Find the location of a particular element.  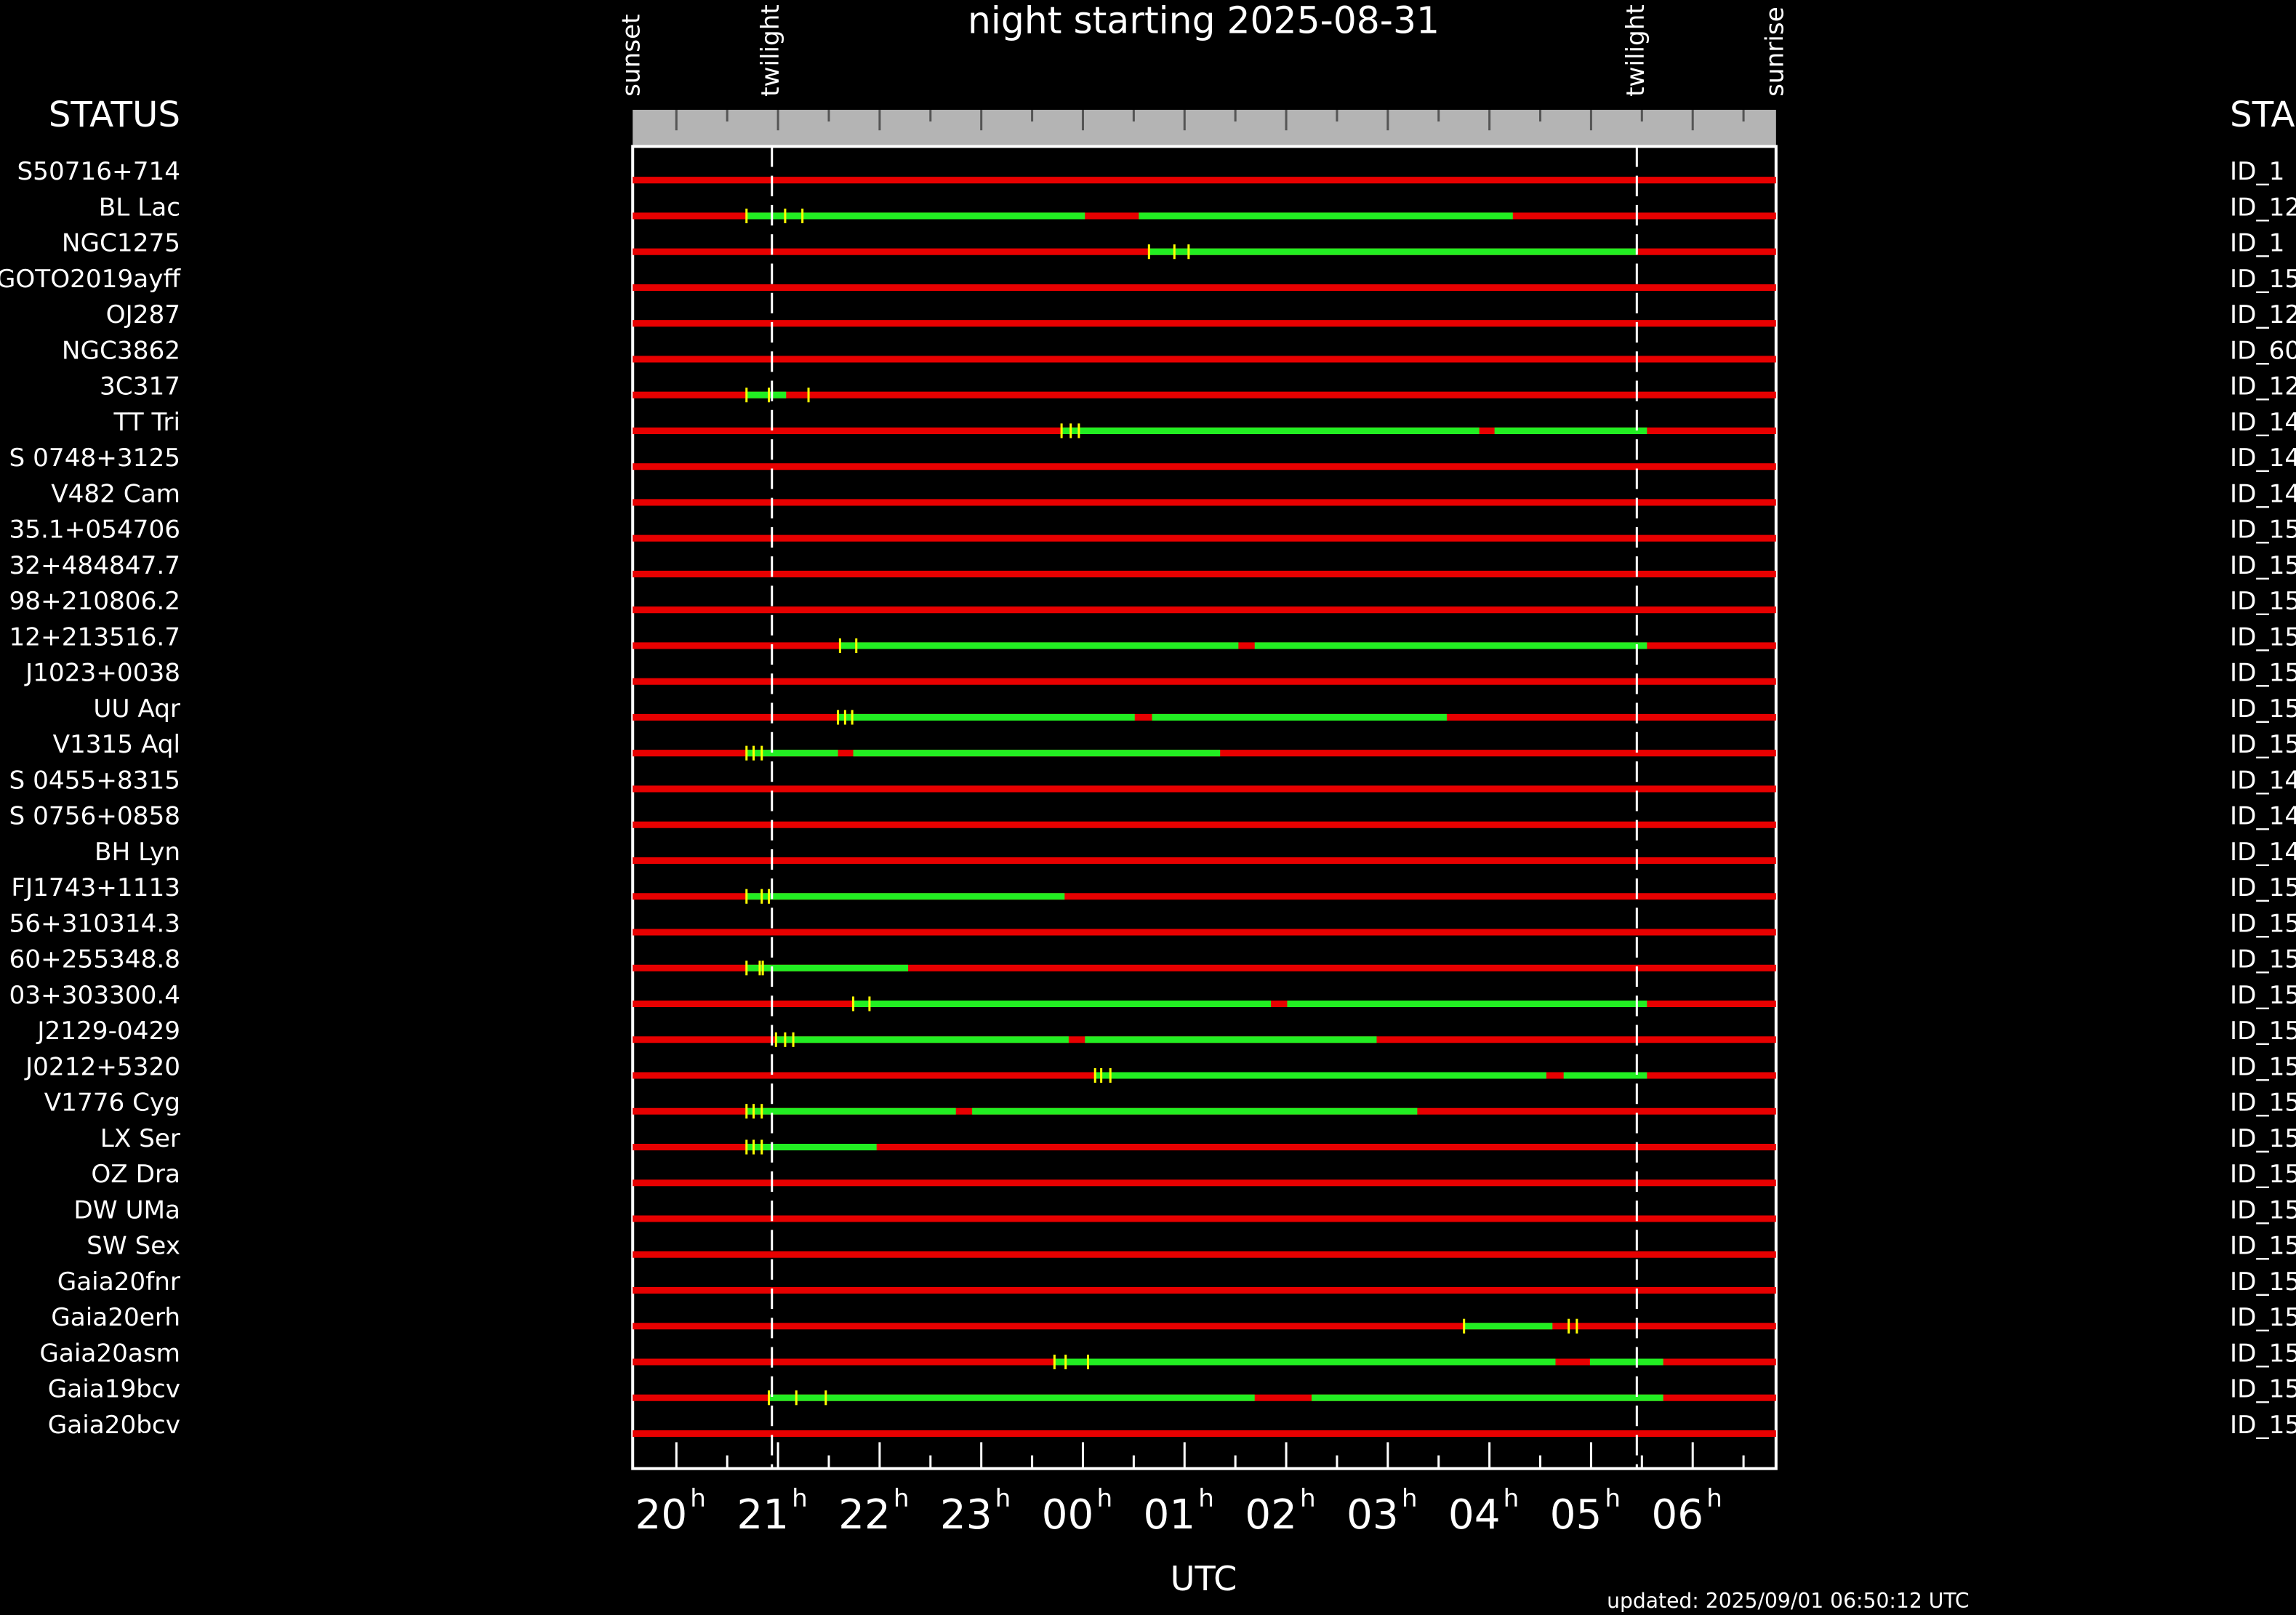

x-tick-label: 06 h is located at coordinates (1687, 1510).